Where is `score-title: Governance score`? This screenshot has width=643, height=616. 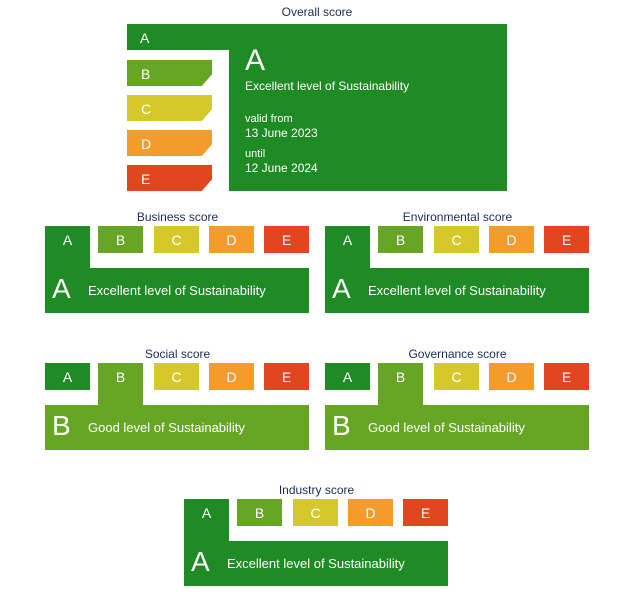
score-title: Governance score is located at coordinates (457, 354).